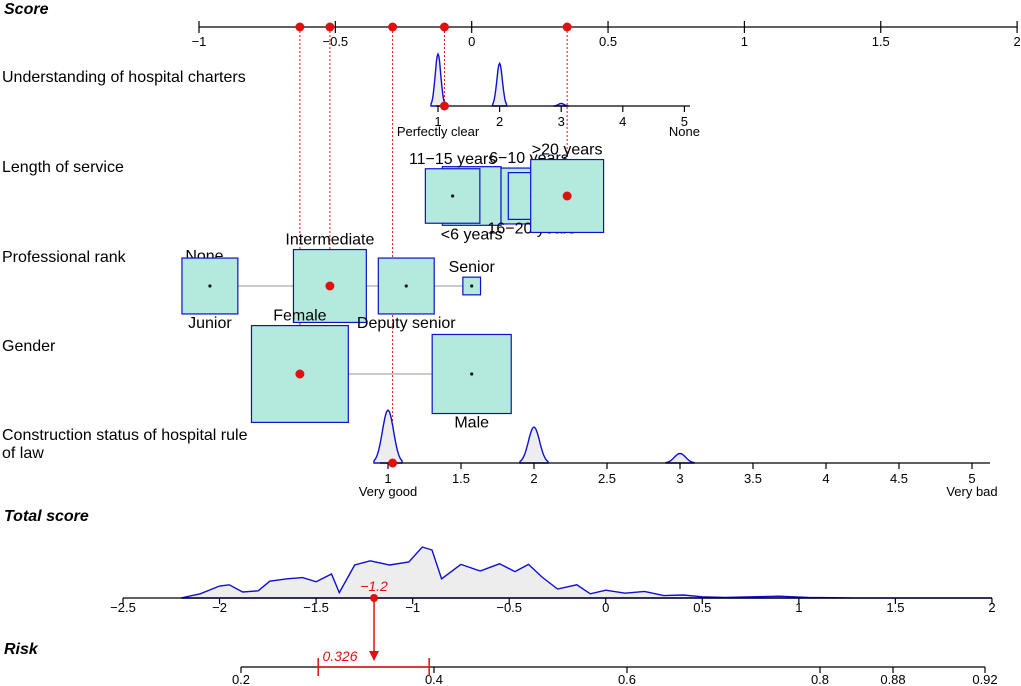 This screenshot has height=686, width=1021. I want to click on law-tick-label: 2.5, so click(607, 478).